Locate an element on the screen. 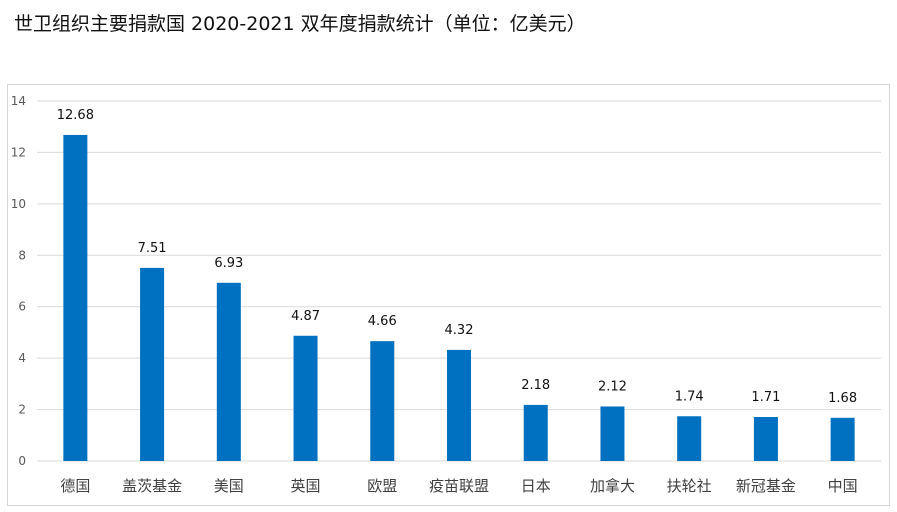 Image resolution: width=897 pixels, height=512 pixels. x-tick-label: 疫苗联盟 is located at coordinates (459, 486).